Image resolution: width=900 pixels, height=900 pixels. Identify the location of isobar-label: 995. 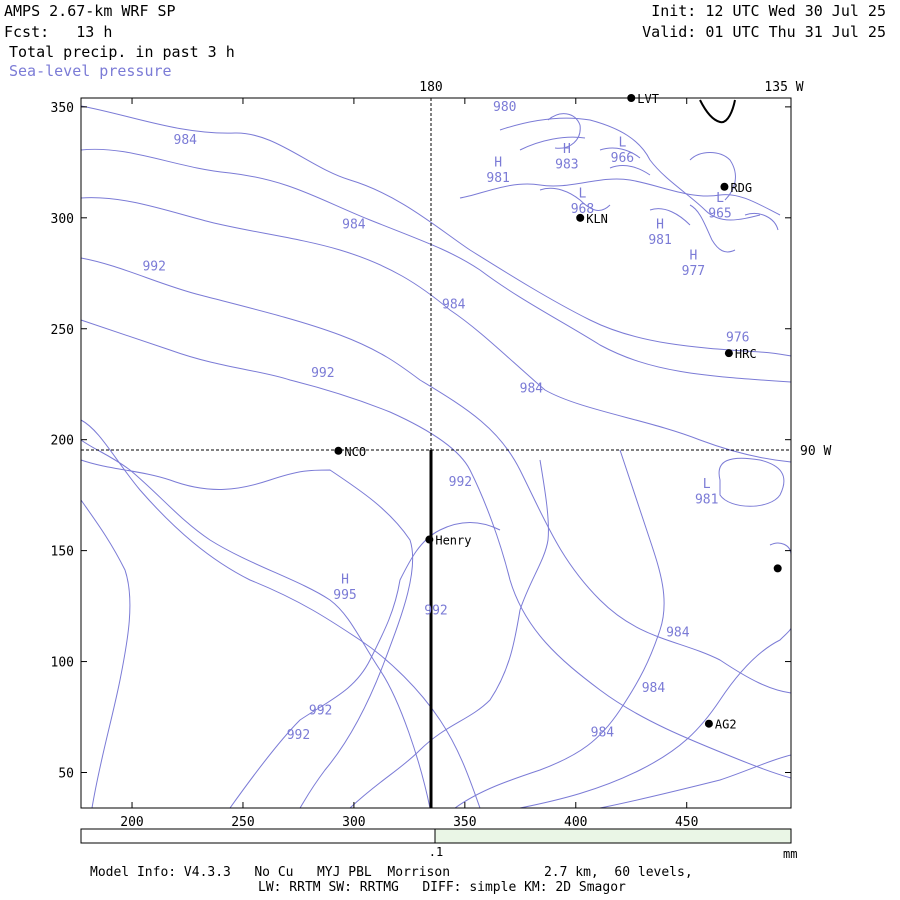
(344, 595).